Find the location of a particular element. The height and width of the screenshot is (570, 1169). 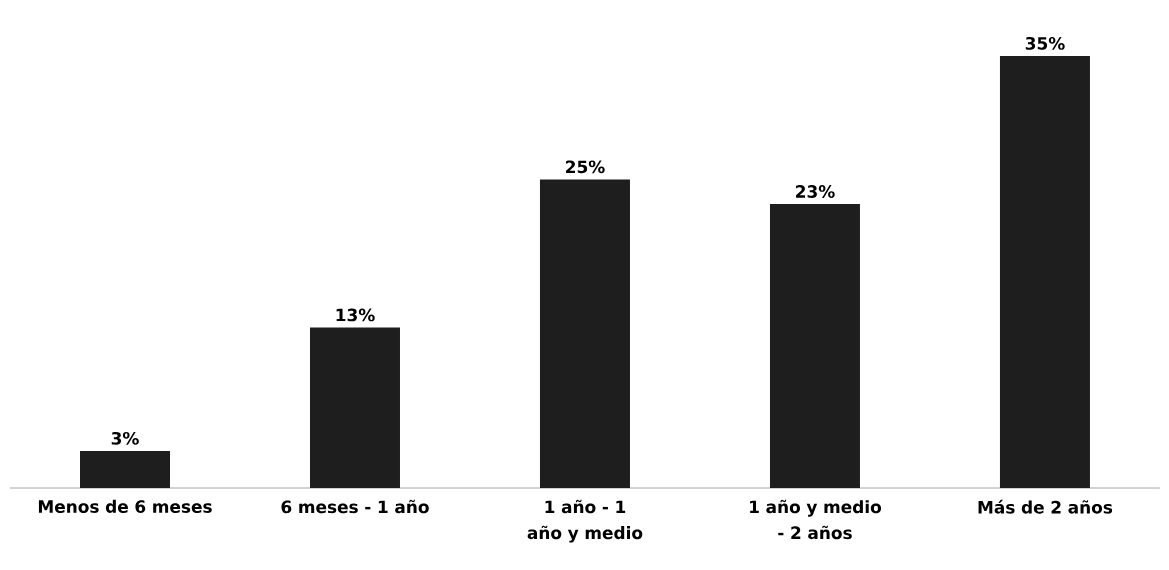

x-tick-label: 1 año y medio - 2 años is located at coordinates (816, 519).